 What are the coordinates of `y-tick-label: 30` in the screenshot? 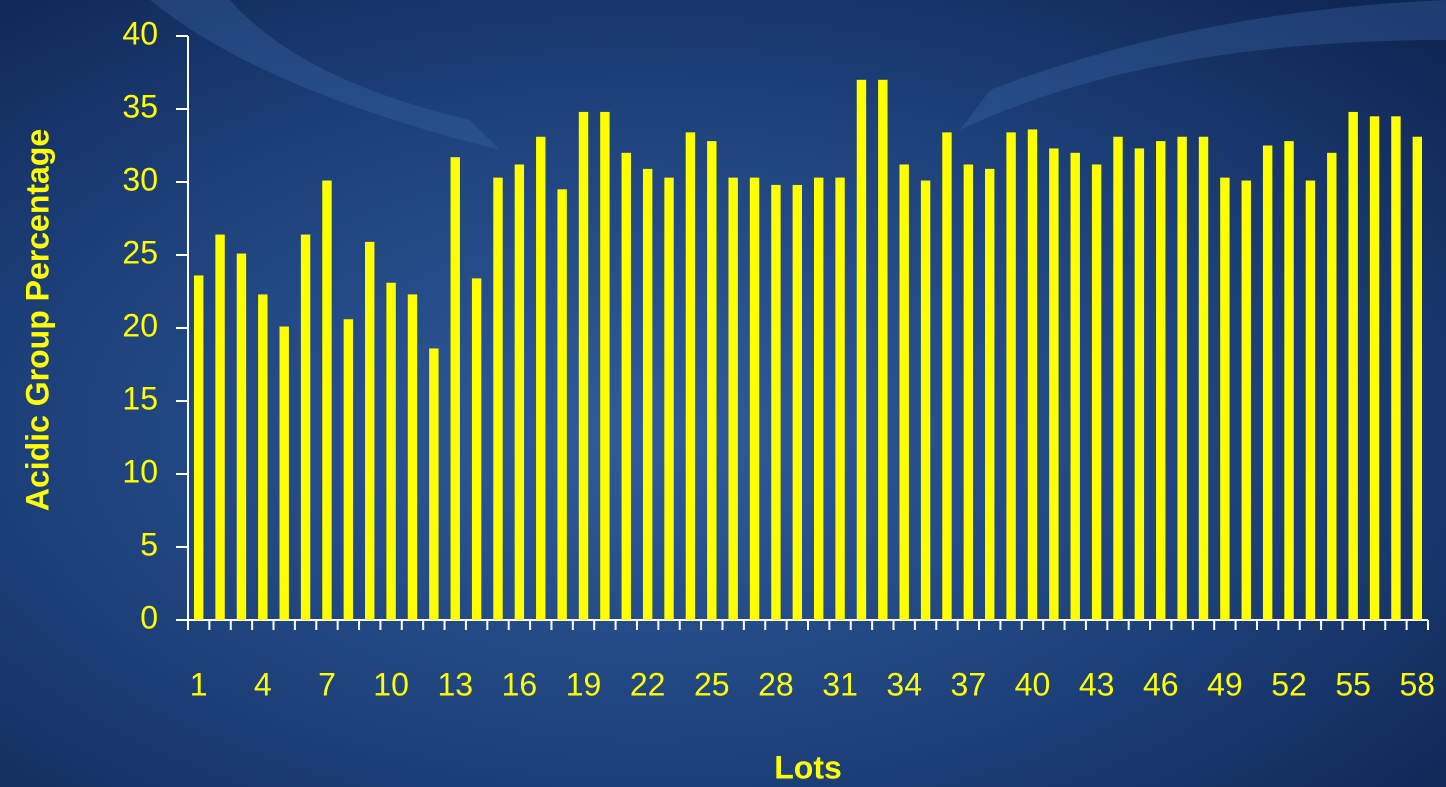 It's located at (140, 179).